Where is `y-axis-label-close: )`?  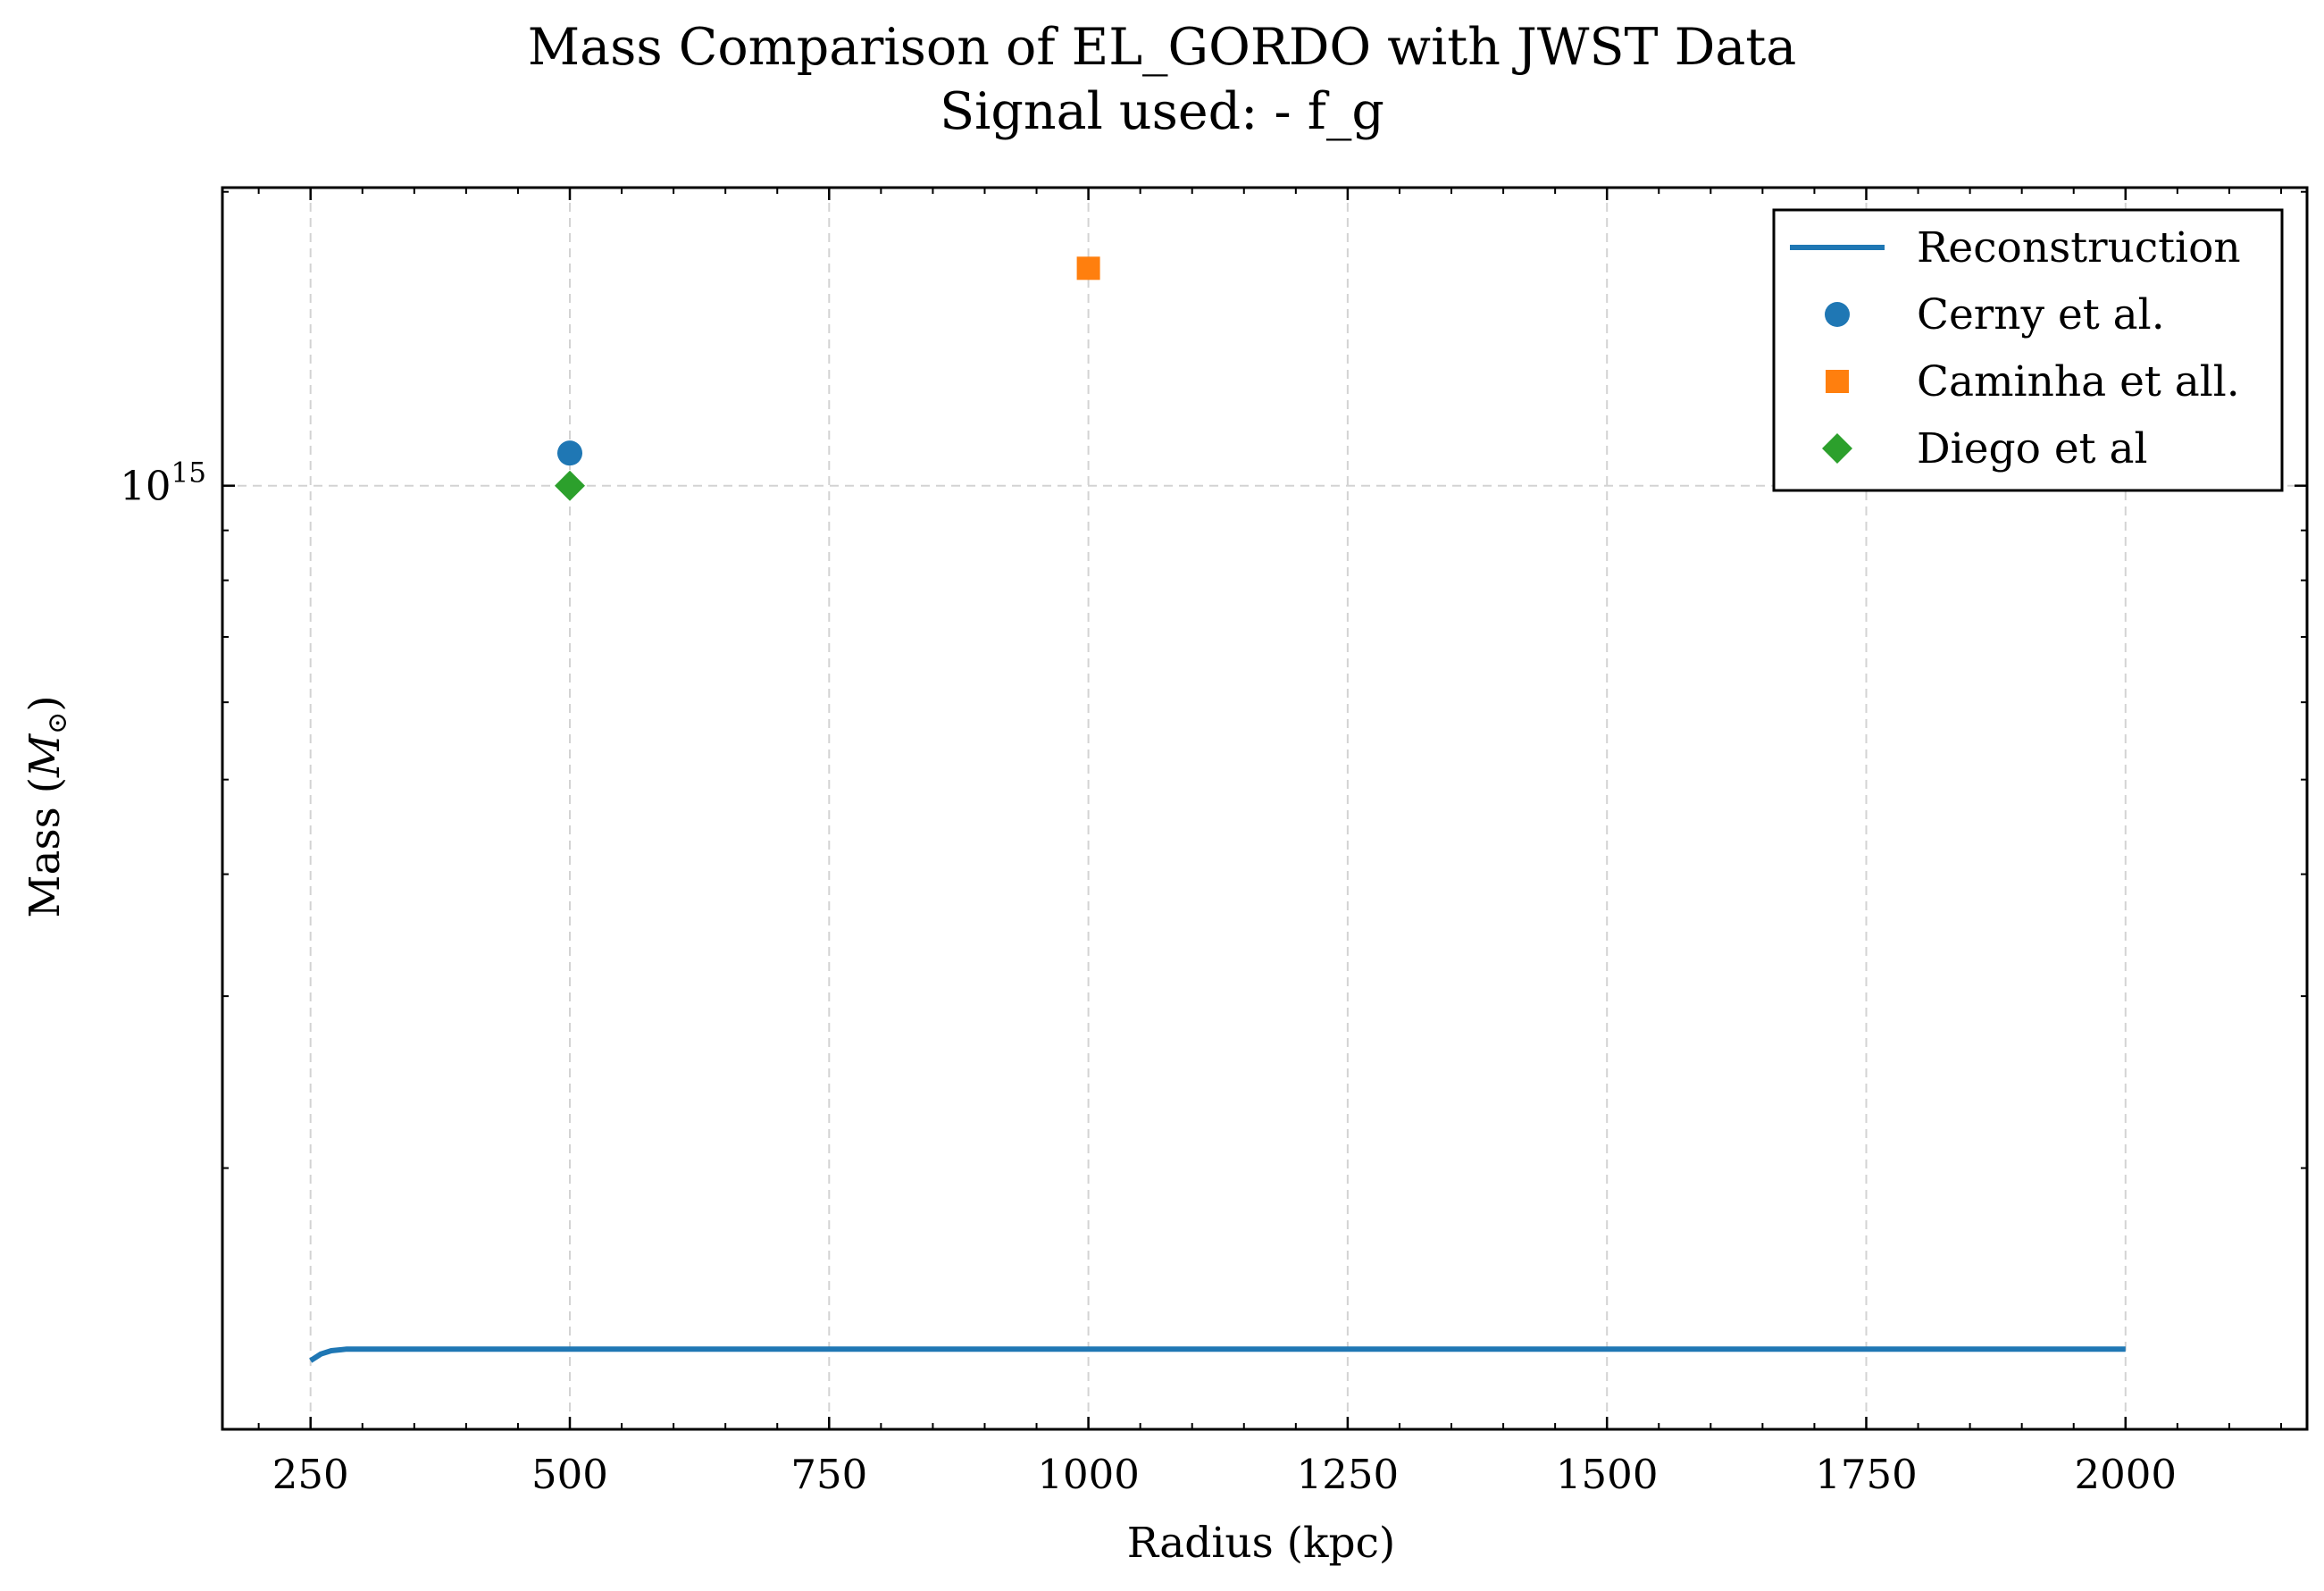 y-axis-label-close: ) is located at coordinates (45, 703).